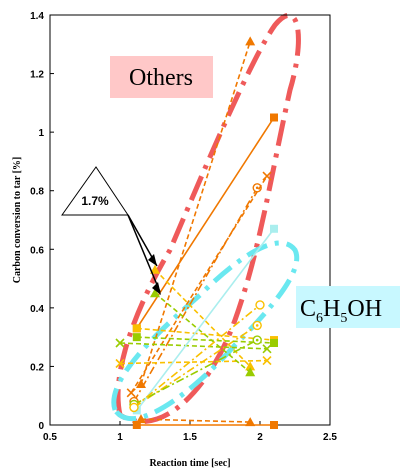 The height and width of the screenshot is (474, 400). Describe the element at coordinates (319, 318) in the screenshot. I see `phenol-sub1: 6` at that location.